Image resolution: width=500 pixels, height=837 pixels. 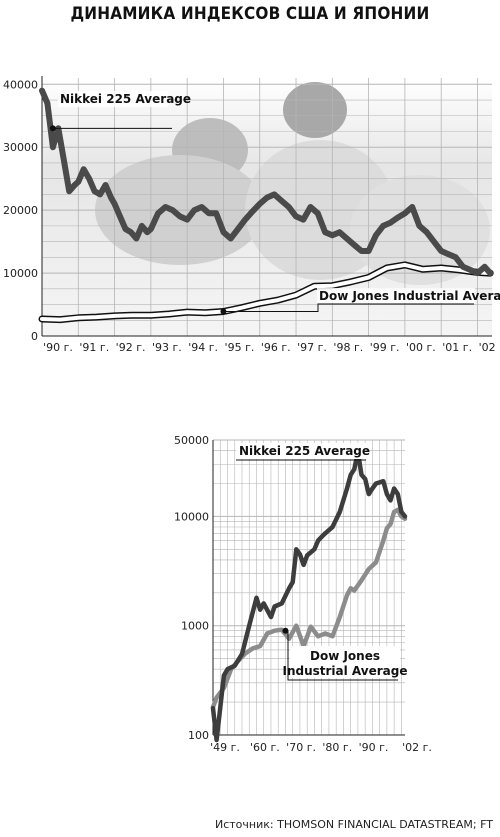 I want to click on x-tick-label: '60 г., so click(x=265, y=747).